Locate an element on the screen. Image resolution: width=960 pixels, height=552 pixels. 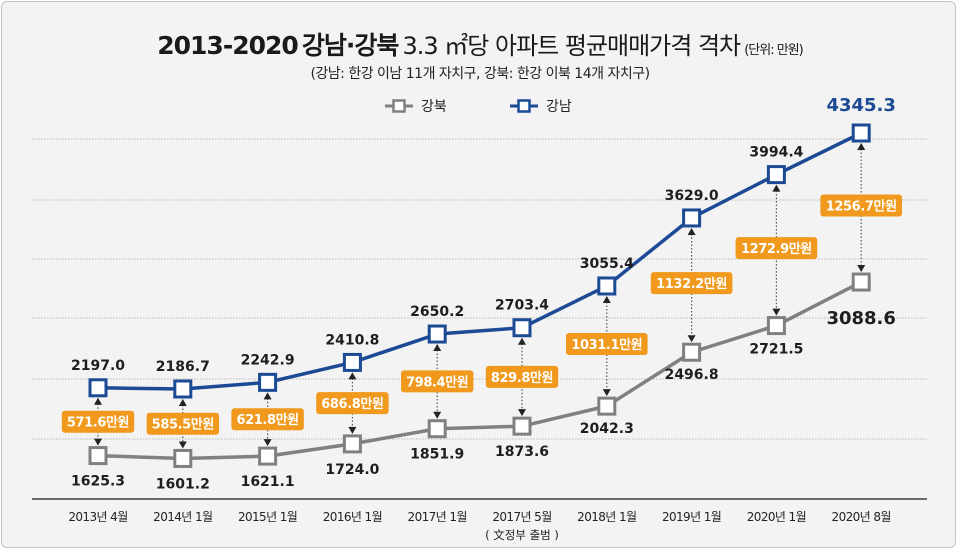
value-label-gangnam: 2650.2 is located at coordinates (437, 312).